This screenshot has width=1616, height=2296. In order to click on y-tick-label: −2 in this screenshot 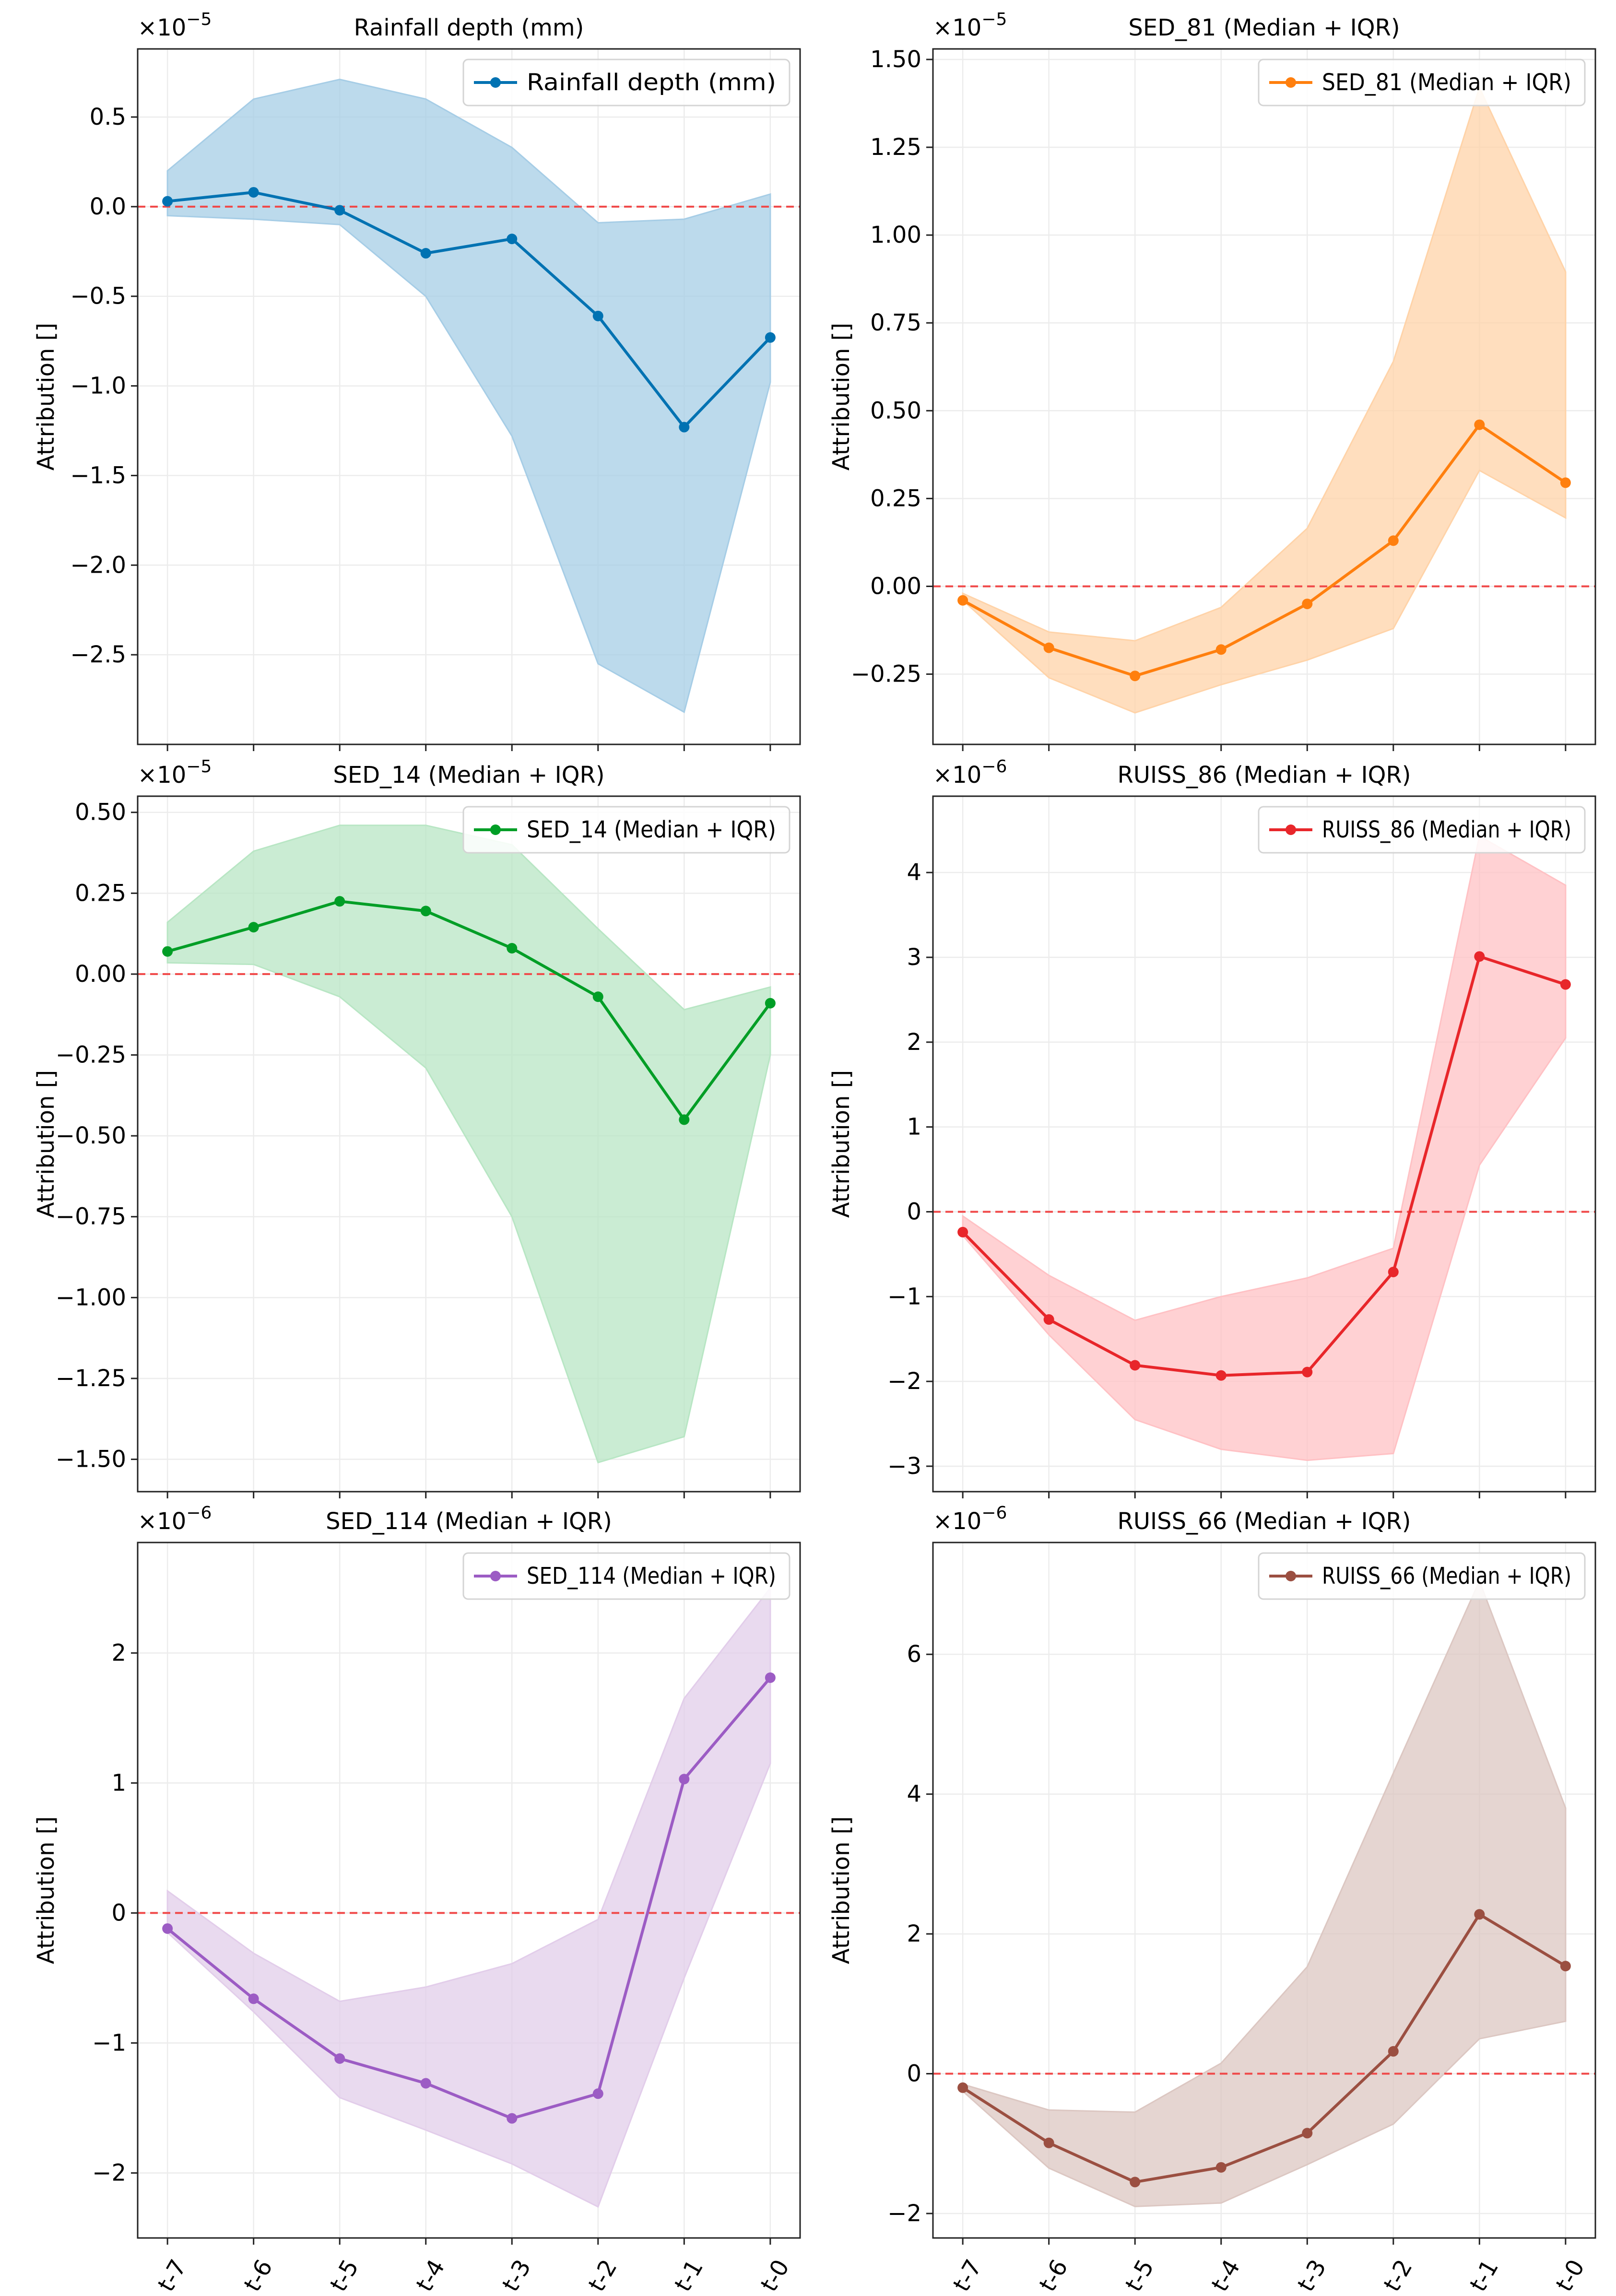, I will do `click(904, 1382)`.